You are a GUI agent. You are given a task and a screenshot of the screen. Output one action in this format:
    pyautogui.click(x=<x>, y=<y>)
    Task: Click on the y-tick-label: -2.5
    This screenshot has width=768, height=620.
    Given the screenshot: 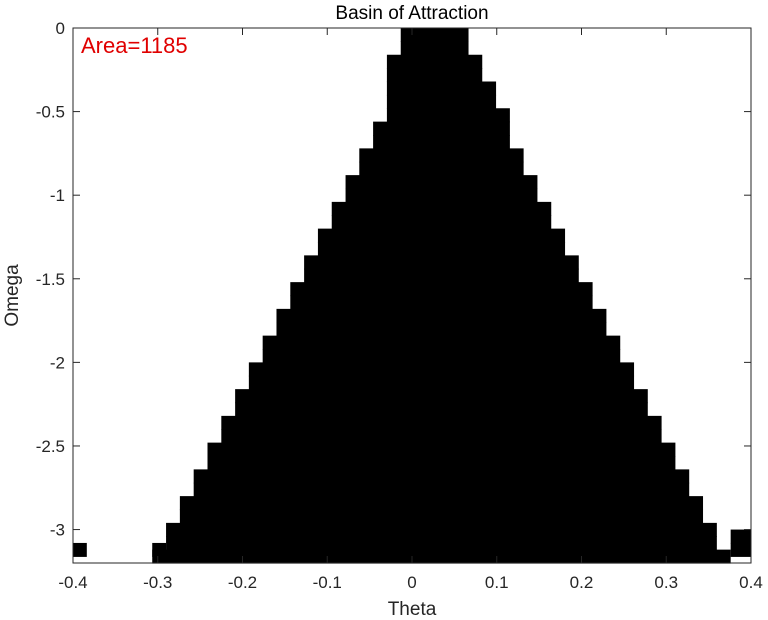 What is the action you would take?
    pyautogui.click(x=50, y=446)
    